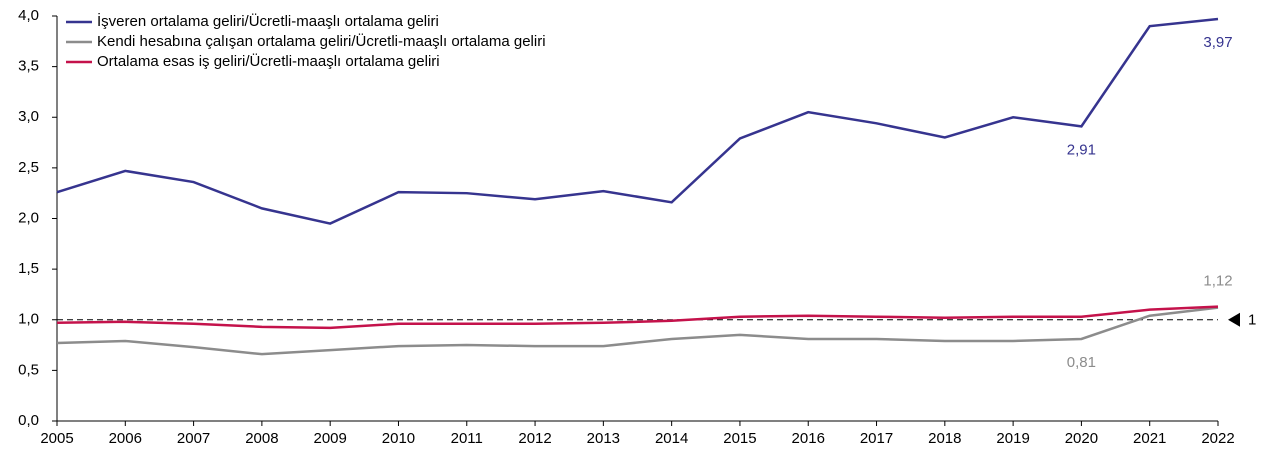 The image size is (1270, 450). I want to click on data-label: 0,81, so click(1081, 362).